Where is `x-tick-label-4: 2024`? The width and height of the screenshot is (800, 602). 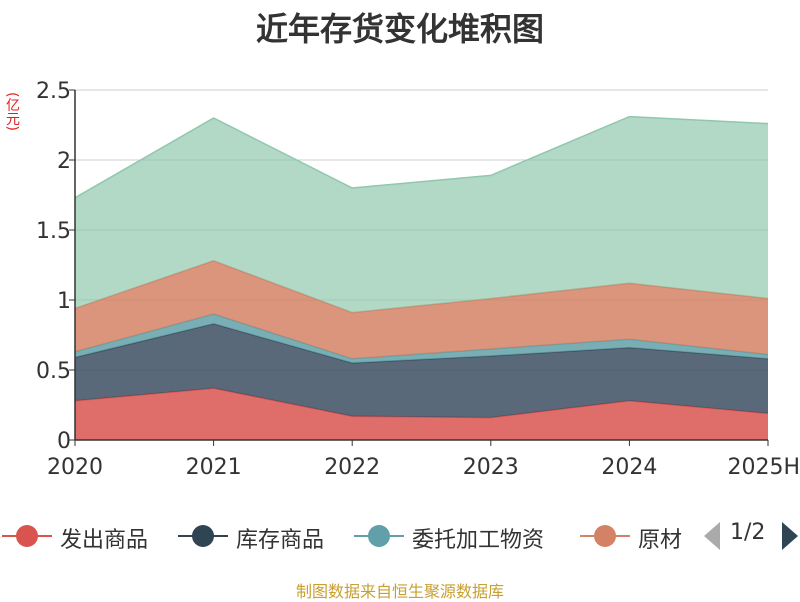 x-tick-label-4: 2024 is located at coordinates (629, 467).